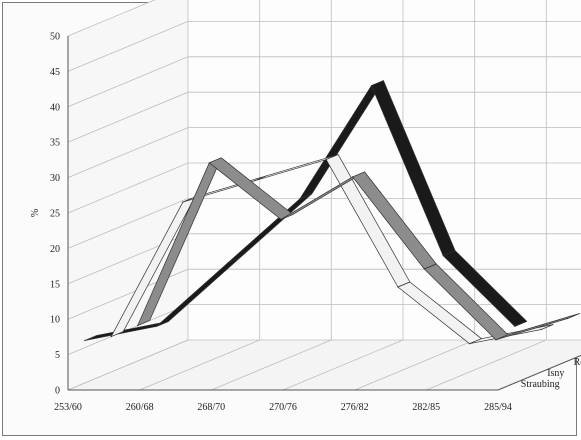 This screenshot has height=440, width=581. What do you see at coordinates (55, 284) in the screenshot?
I see `y-tick-label-3: 15` at bounding box center [55, 284].